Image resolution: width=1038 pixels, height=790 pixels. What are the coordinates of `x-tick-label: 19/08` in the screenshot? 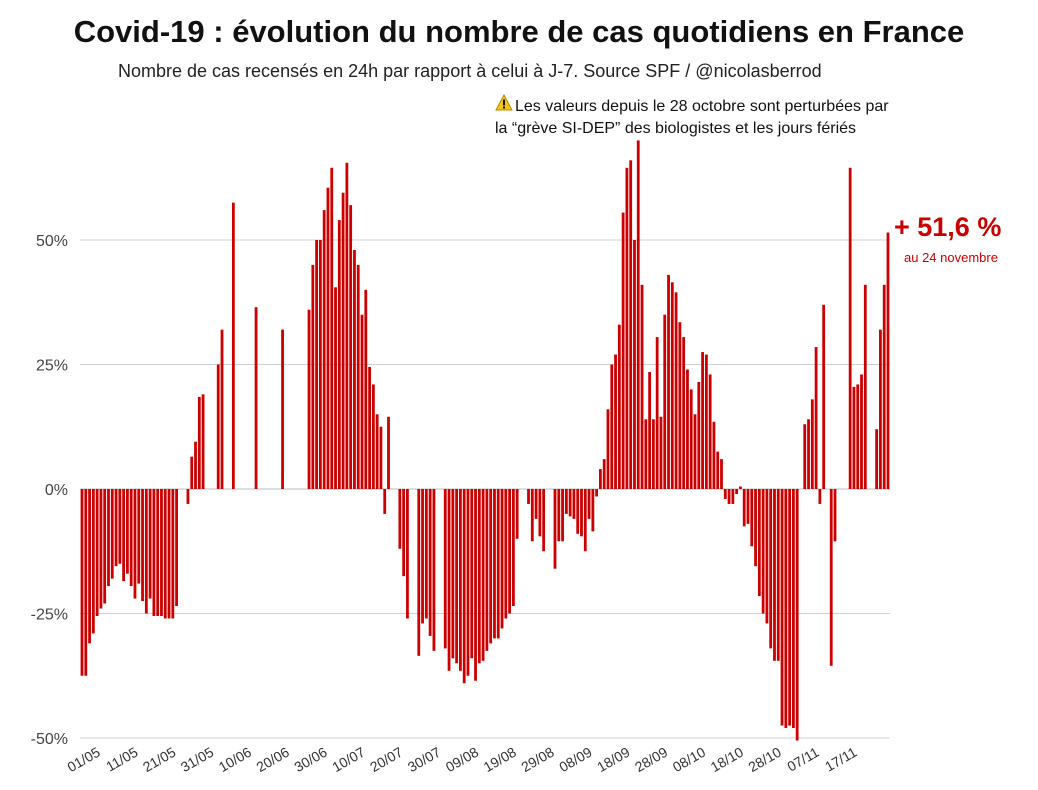 It's located at (500, 759).